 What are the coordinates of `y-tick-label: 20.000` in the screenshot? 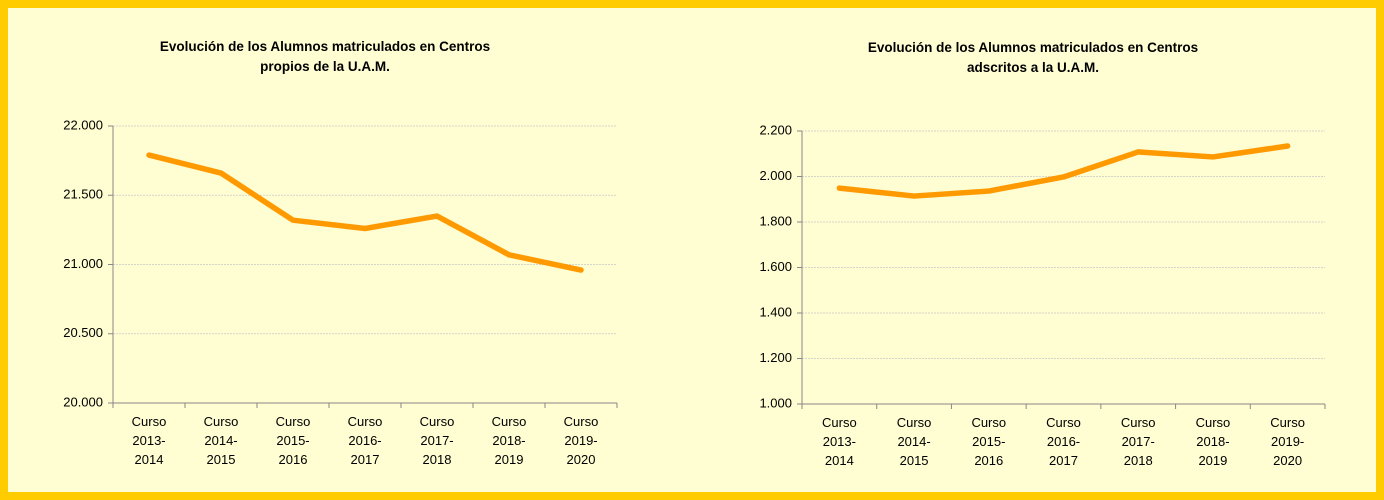 It's located at (83, 401).